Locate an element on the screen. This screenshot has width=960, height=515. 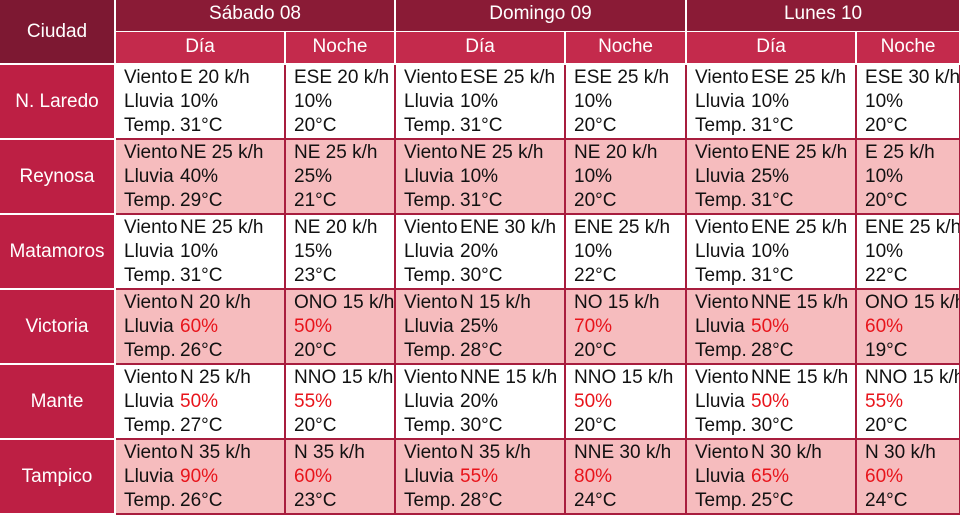
forecast-cell: Viento N 25 k/h Lluvia 50% Temp. 27°C is located at coordinates (200, 402).